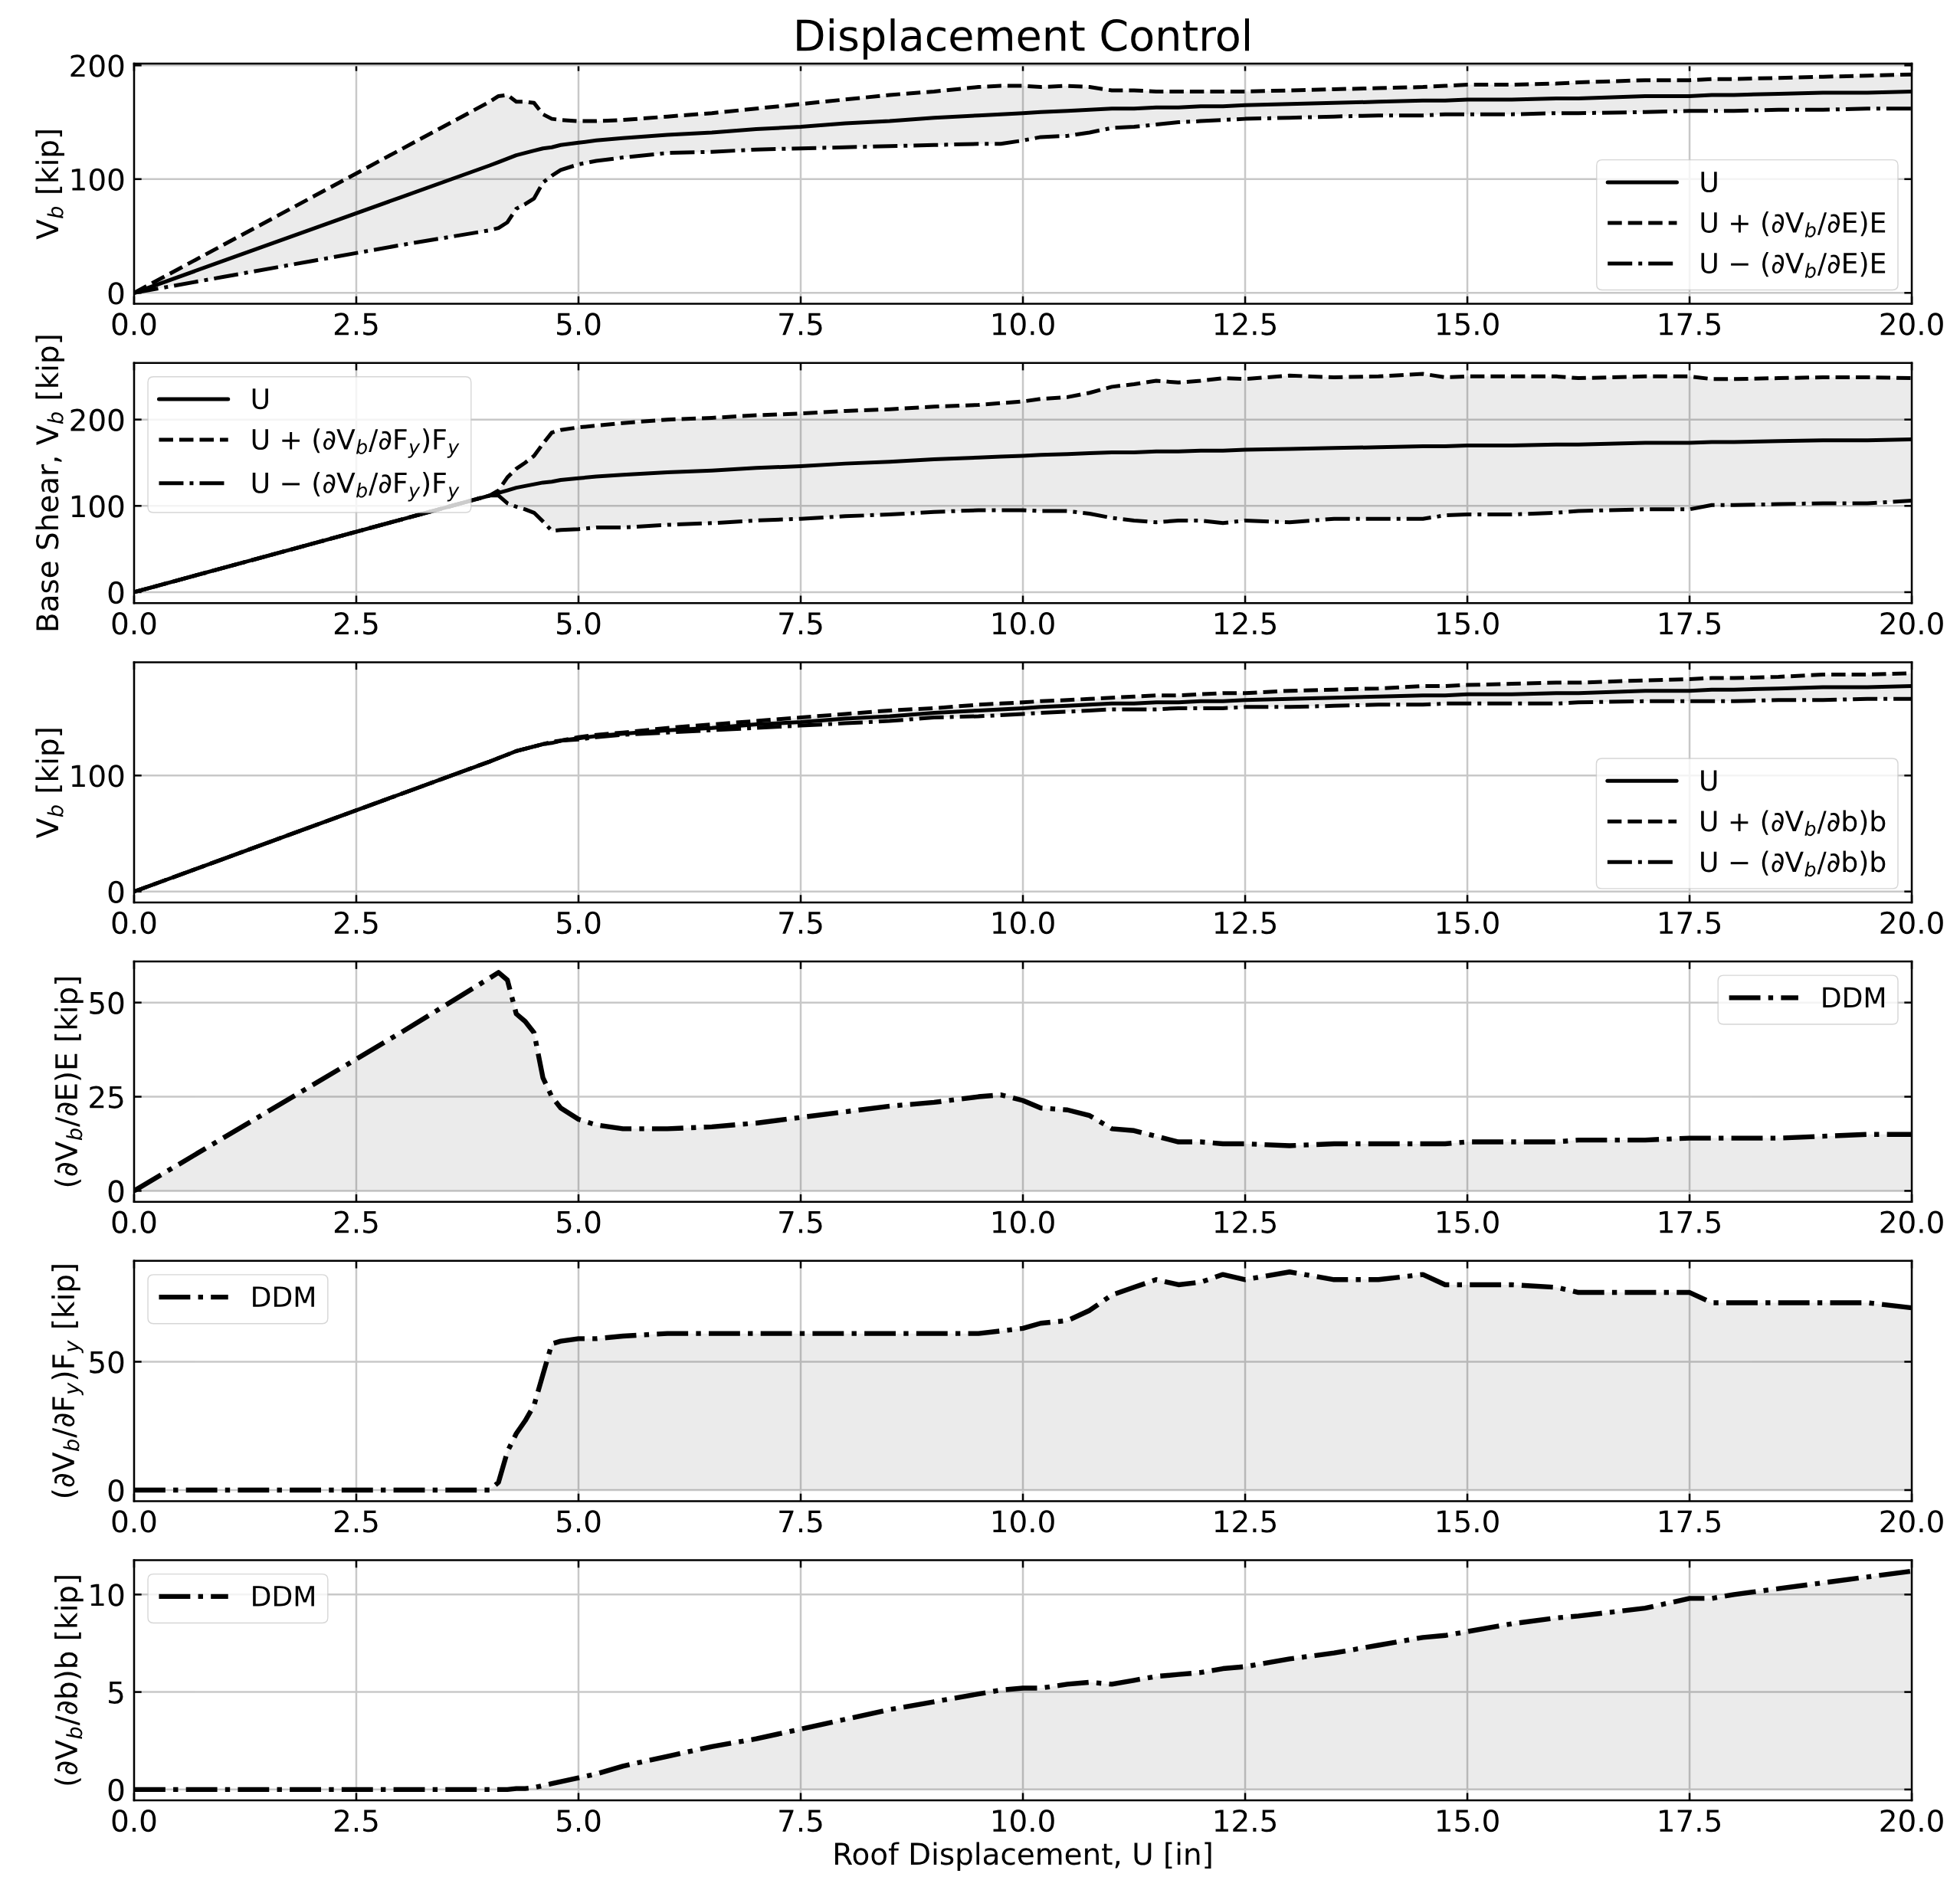  What do you see at coordinates (1023, 1857) in the screenshot?
I see `x-axis-title: Roof Displacement, U [in]` at bounding box center [1023, 1857].